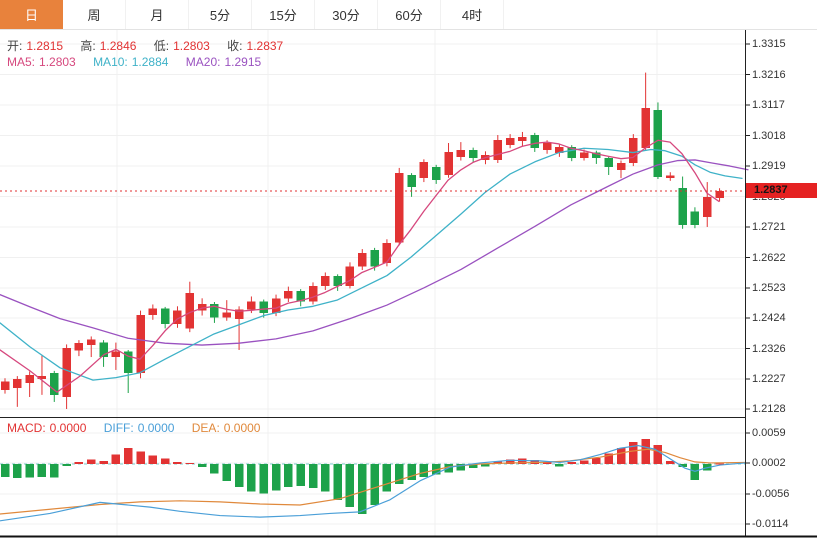  What do you see at coordinates (472, 14) in the screenshot?
I see `tab-4时: 4时` at bounding box center [472, 14].